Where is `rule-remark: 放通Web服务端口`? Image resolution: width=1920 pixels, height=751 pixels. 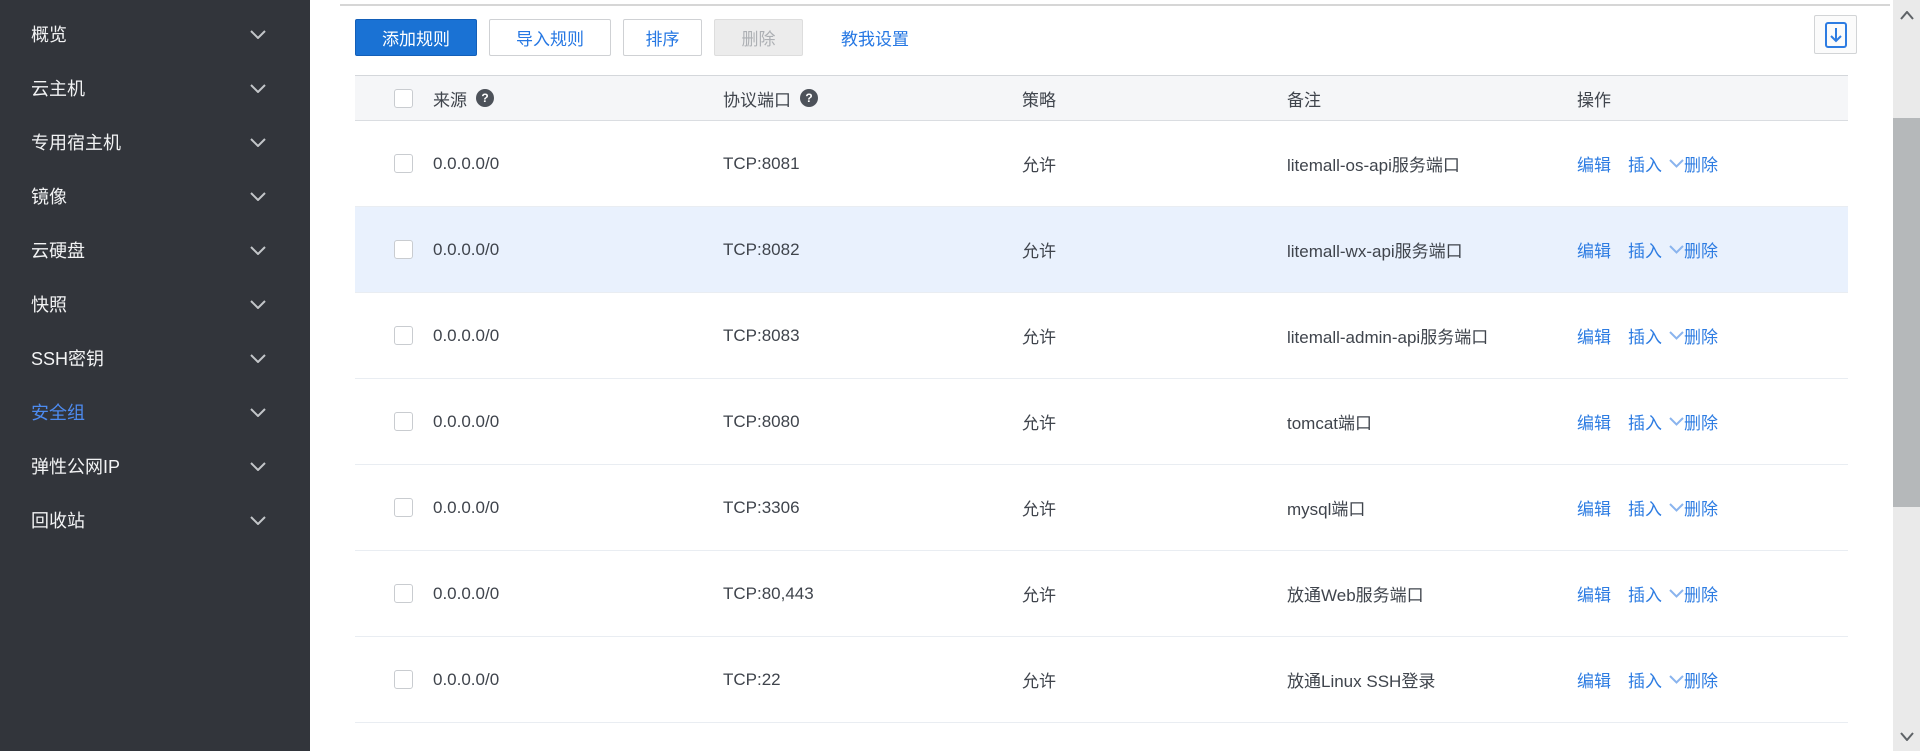
rule-remark: 放通Web服务端口 is located at coordinates (1355, 595).